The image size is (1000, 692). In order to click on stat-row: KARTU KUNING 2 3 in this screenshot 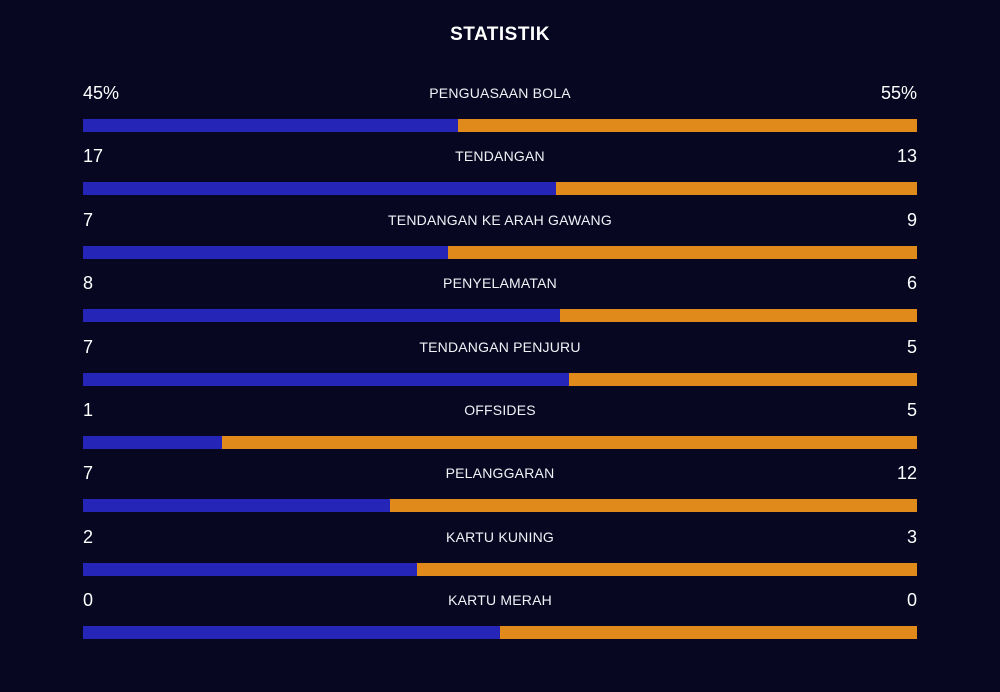, I will do `click(500, 557)`.